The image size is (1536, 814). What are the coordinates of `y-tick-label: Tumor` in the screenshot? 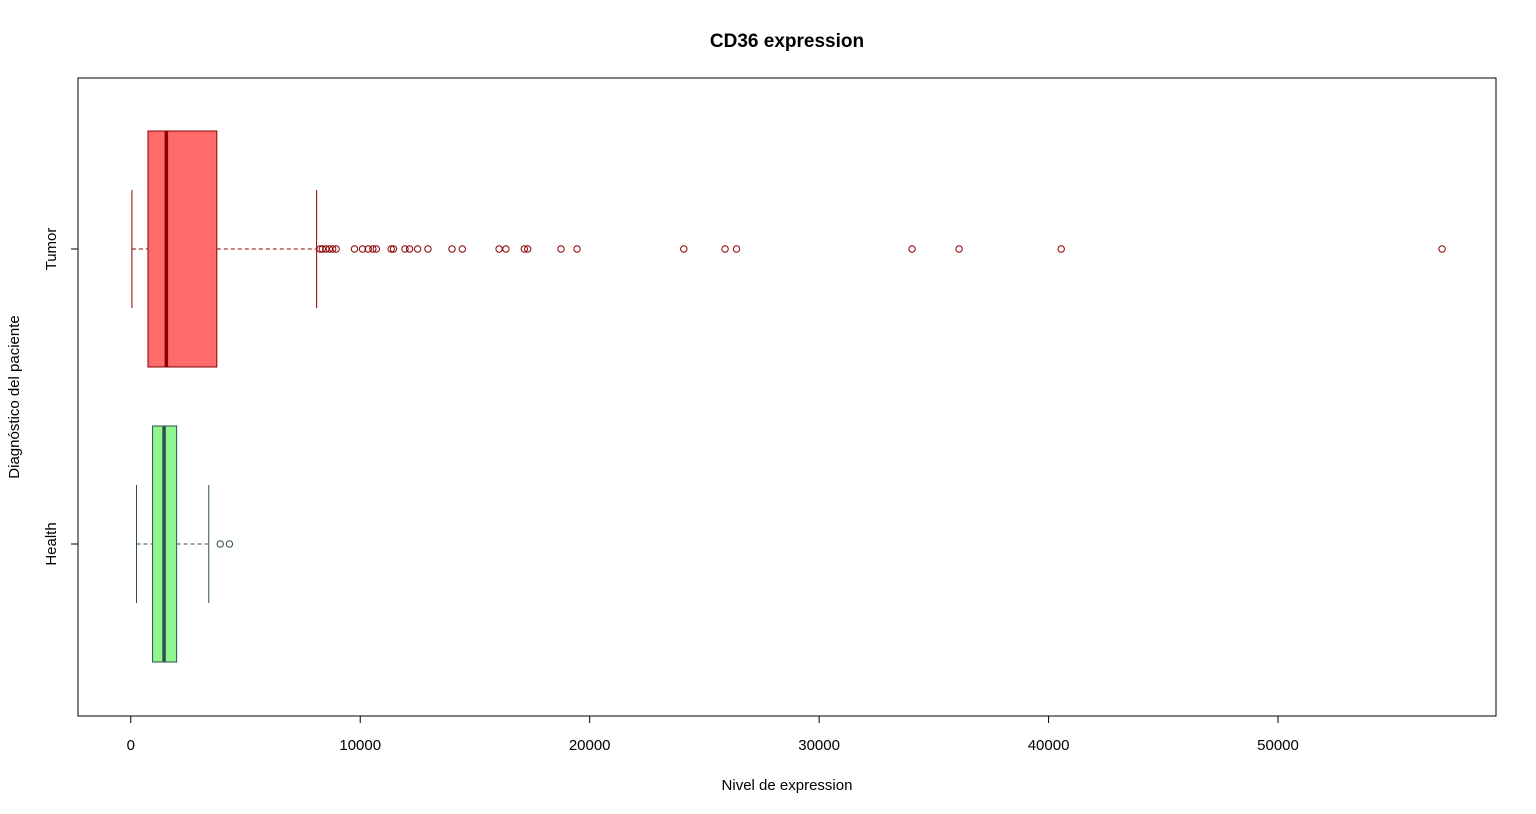 It's located at (51, 249).